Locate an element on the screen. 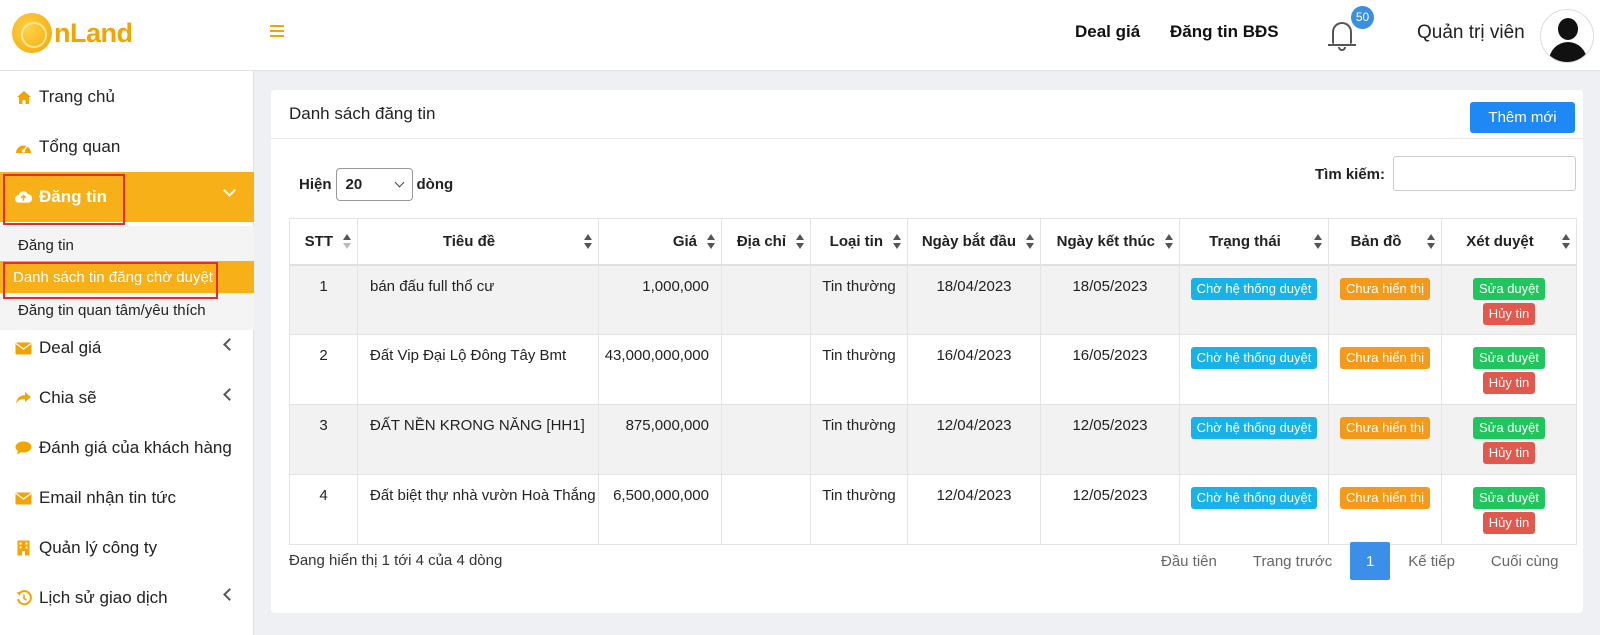 This screenshot has height=635, width=1600. submenu-item-quan-tam: Đăng tin quan tâm/yêu thích is located at coordinates (112, 310).